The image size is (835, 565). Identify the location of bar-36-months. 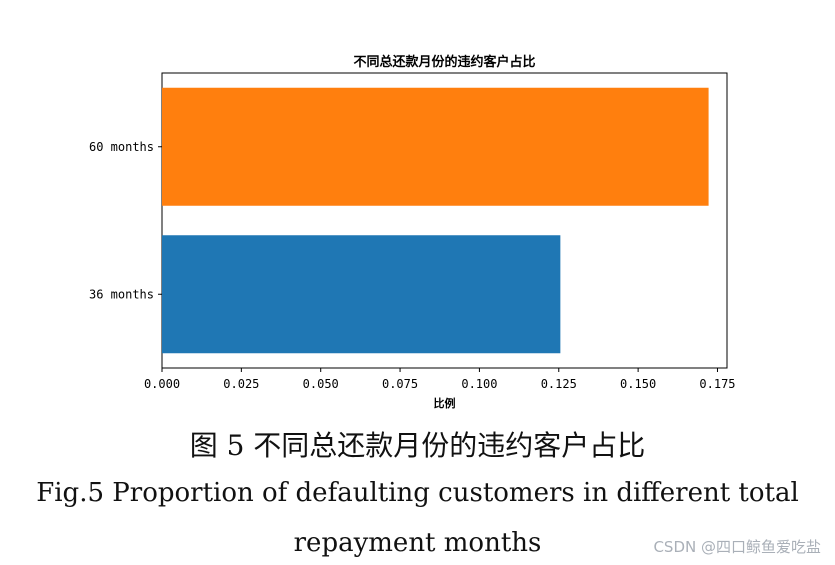
(361, 294).